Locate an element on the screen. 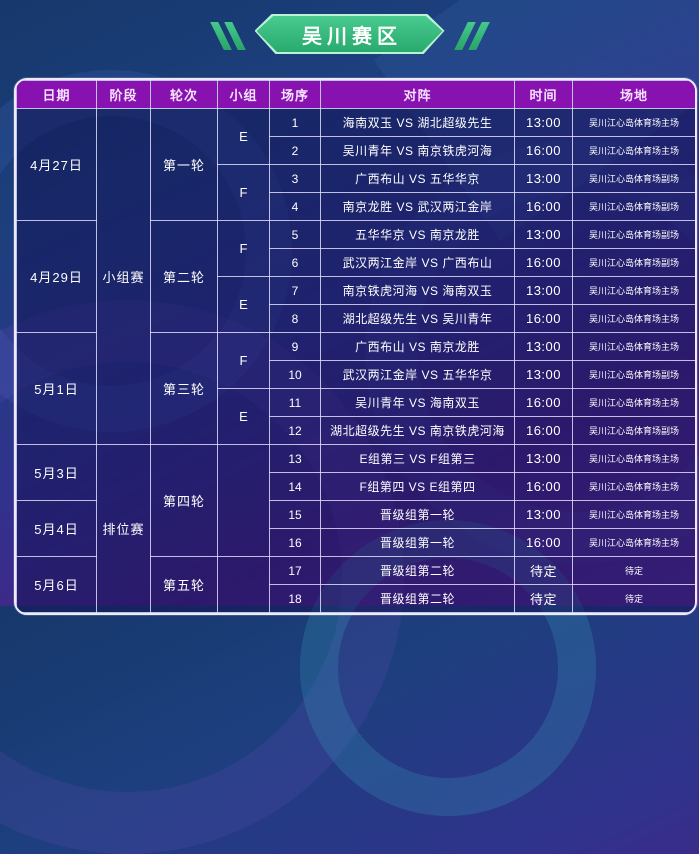 Image resolution: width=699 pixels, height=854 pixels. seq-cell: 14 is located at coordinates (295, 486).